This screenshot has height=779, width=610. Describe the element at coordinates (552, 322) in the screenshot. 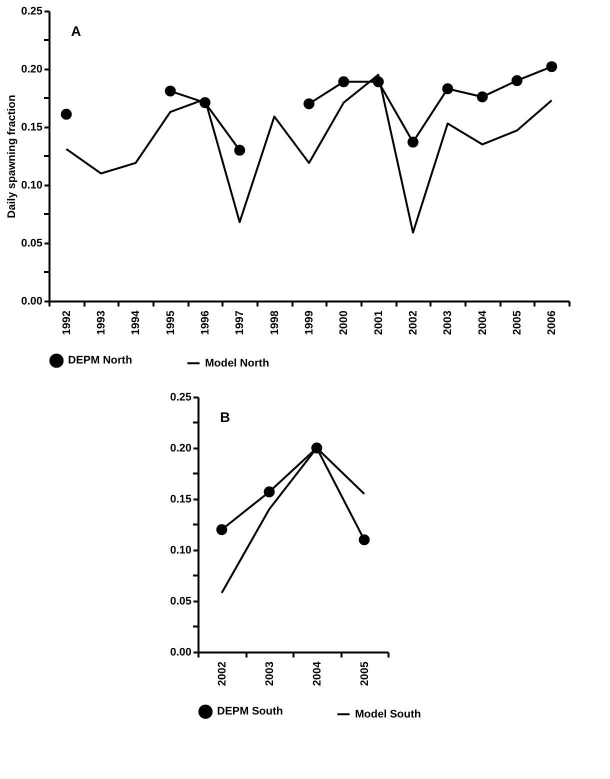

I see `x-tick-label: 2006` at that location.